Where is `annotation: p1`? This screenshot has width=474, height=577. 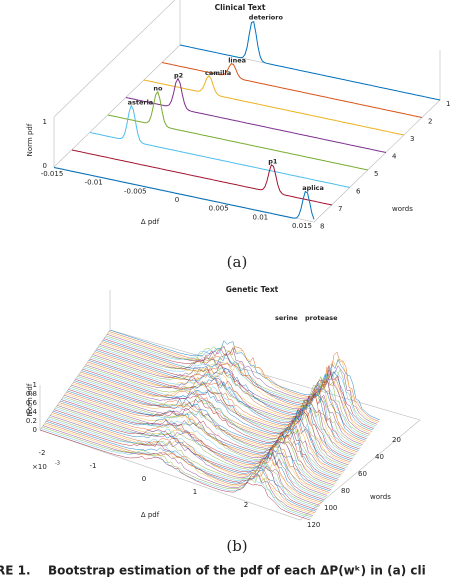
annotation: p1 is located at coordinates (273, 161).